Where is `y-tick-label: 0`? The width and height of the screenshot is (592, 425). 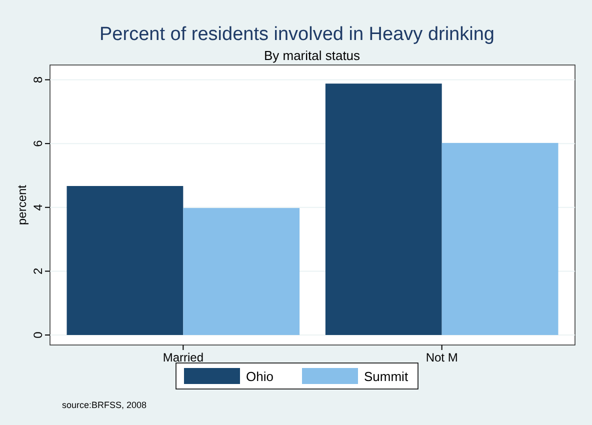 y-tick-label: 0 is located at coordinates (38, 334).